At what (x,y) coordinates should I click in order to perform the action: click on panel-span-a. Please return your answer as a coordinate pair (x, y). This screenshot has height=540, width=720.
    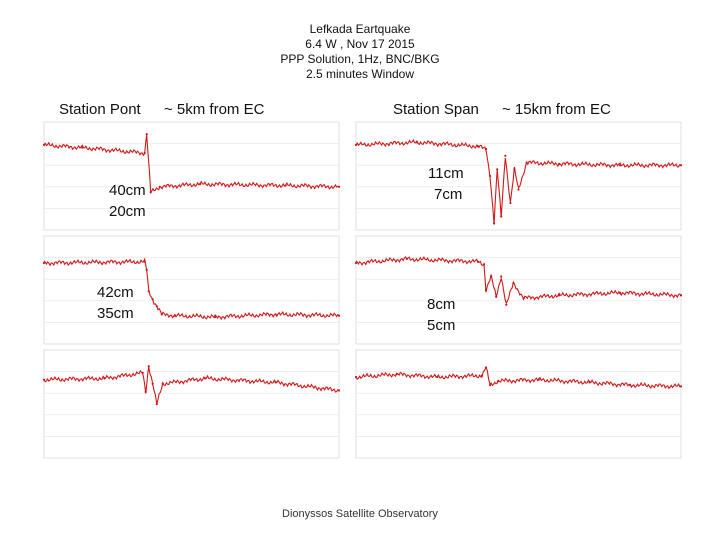
    Looking at the image, I should click on (518, 176).